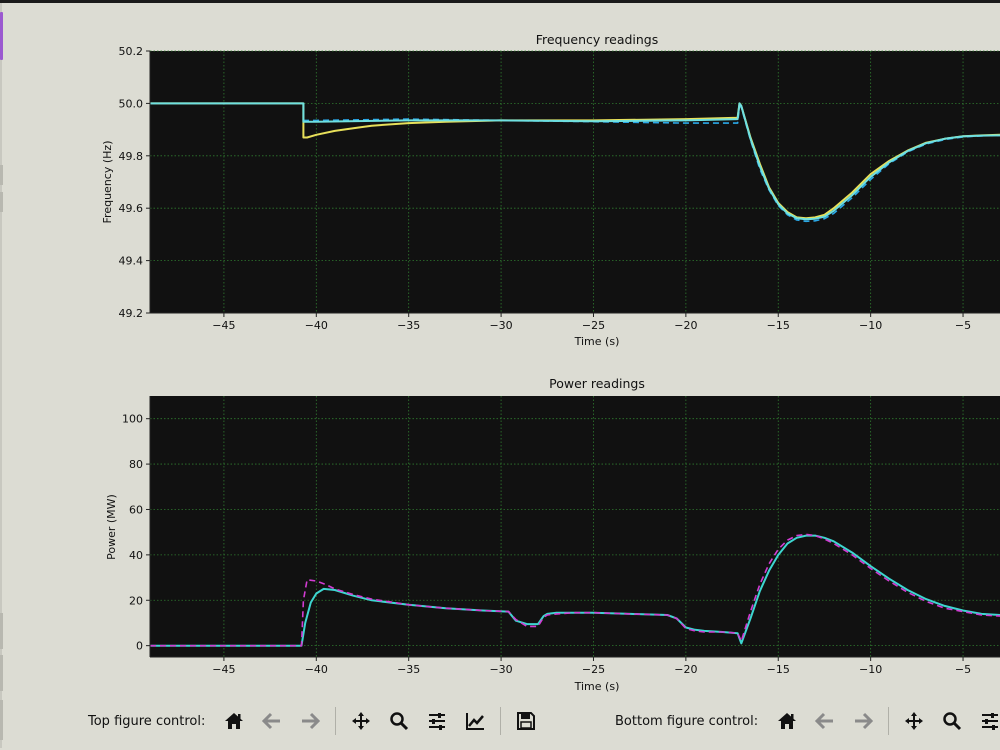  I want to click on frequency-yticks: 49.2 49.4 49.6 49.8 50.0 50.2, so click(134, 182).